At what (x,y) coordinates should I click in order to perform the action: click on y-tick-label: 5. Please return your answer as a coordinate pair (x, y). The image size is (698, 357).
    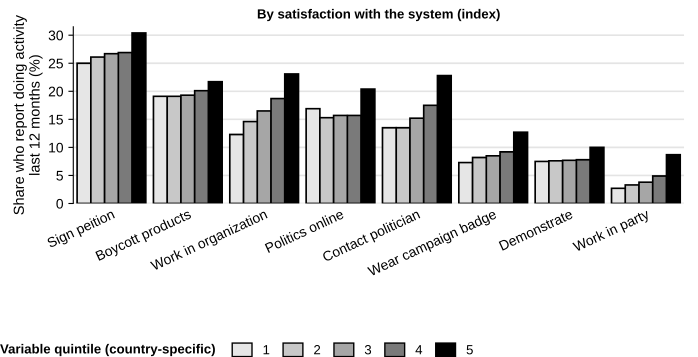
    Looking at the image, I should click on (59, 175).